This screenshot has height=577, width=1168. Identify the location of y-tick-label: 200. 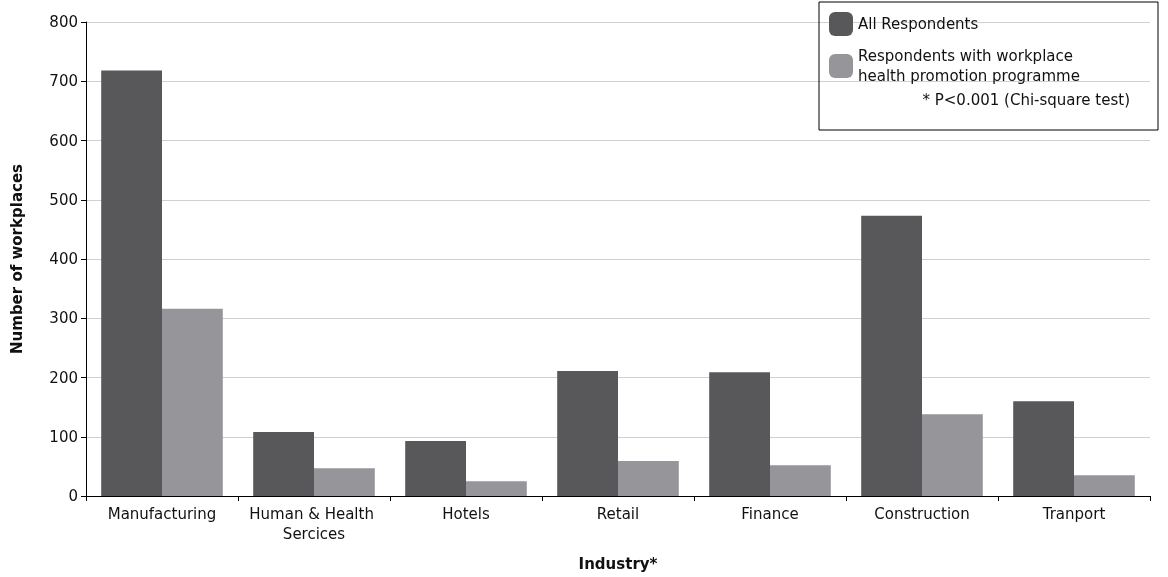
(63, 377).